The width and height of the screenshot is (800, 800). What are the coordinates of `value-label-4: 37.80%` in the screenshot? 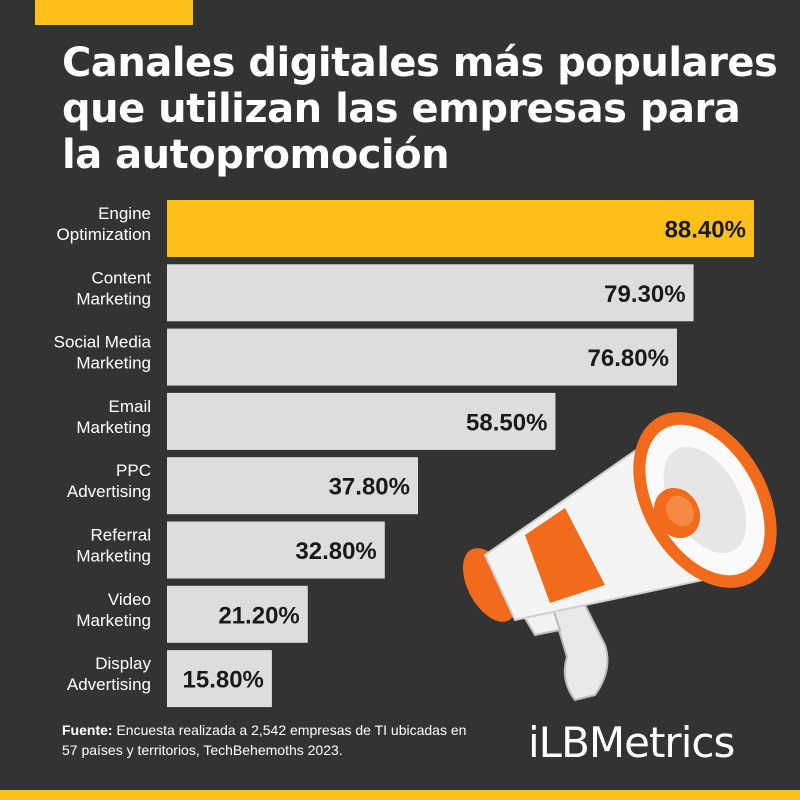 It's located at (369, 487).